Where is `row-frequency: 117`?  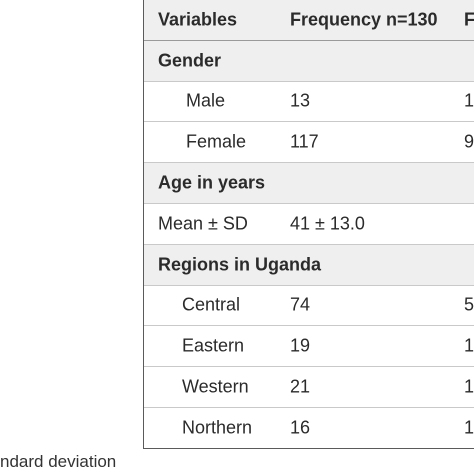 row-frequency: 117 is located at coordinates (304, 141).